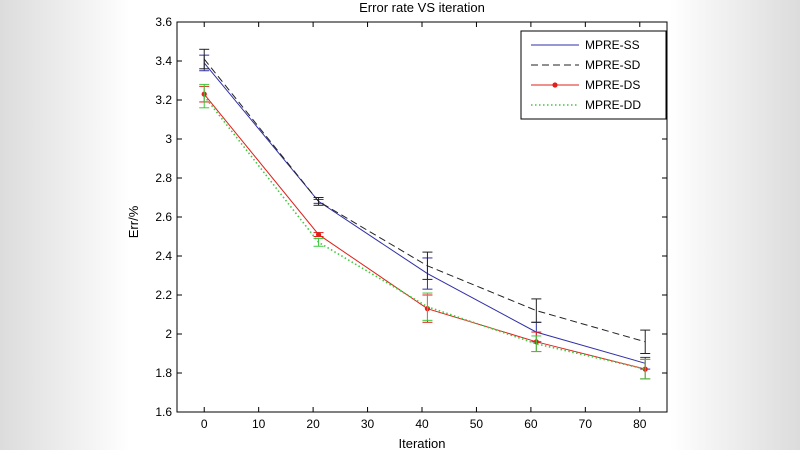 The width and height of the screenshot is (800, 450). I want to click on y-tick-label: 1.6, so click(163, 412).